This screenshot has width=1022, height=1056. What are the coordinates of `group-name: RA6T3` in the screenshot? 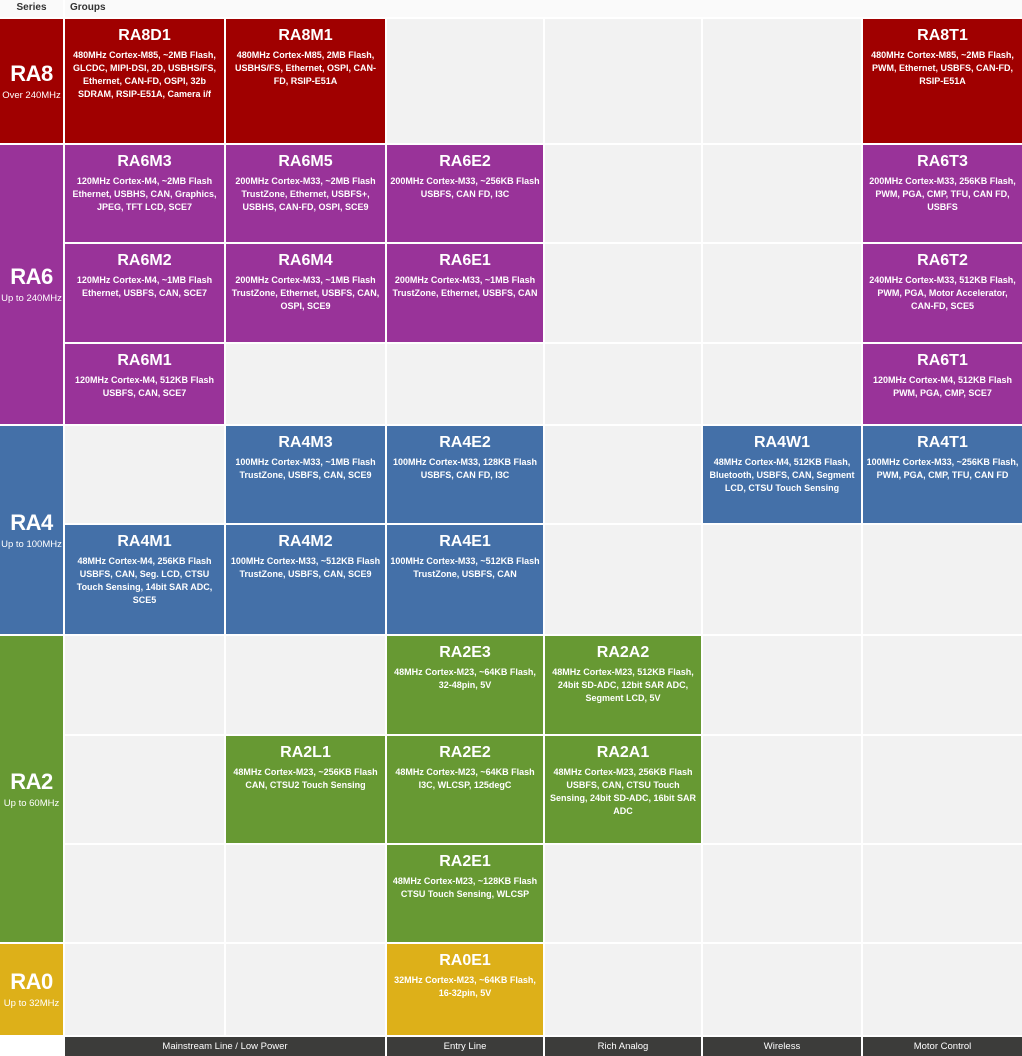 It's located at (942, 161).